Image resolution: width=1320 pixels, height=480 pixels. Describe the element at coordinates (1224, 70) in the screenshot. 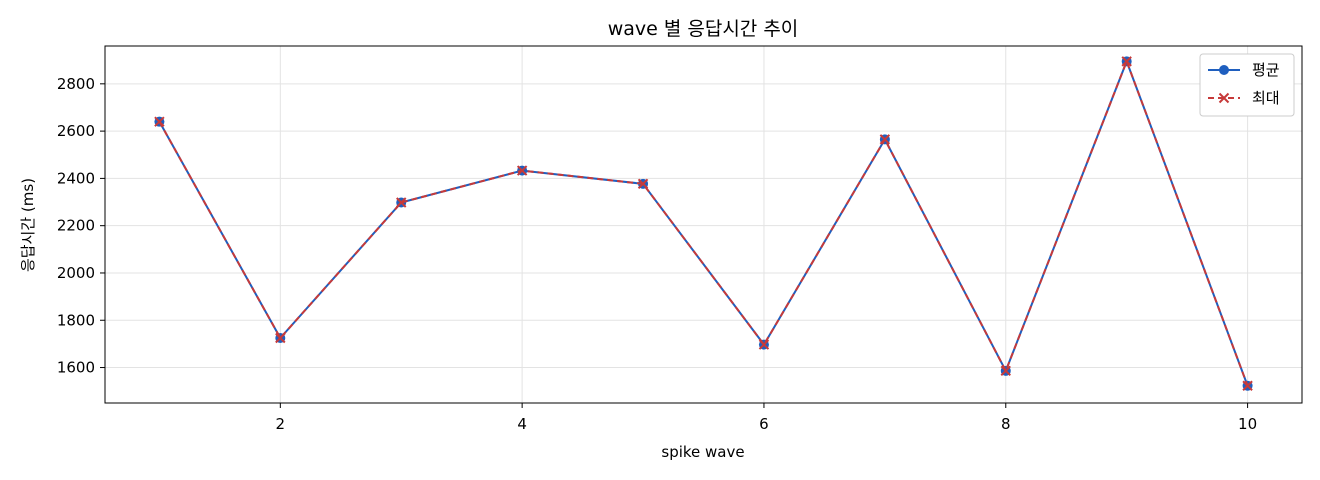

I see `legend-marker-avg` at that location.